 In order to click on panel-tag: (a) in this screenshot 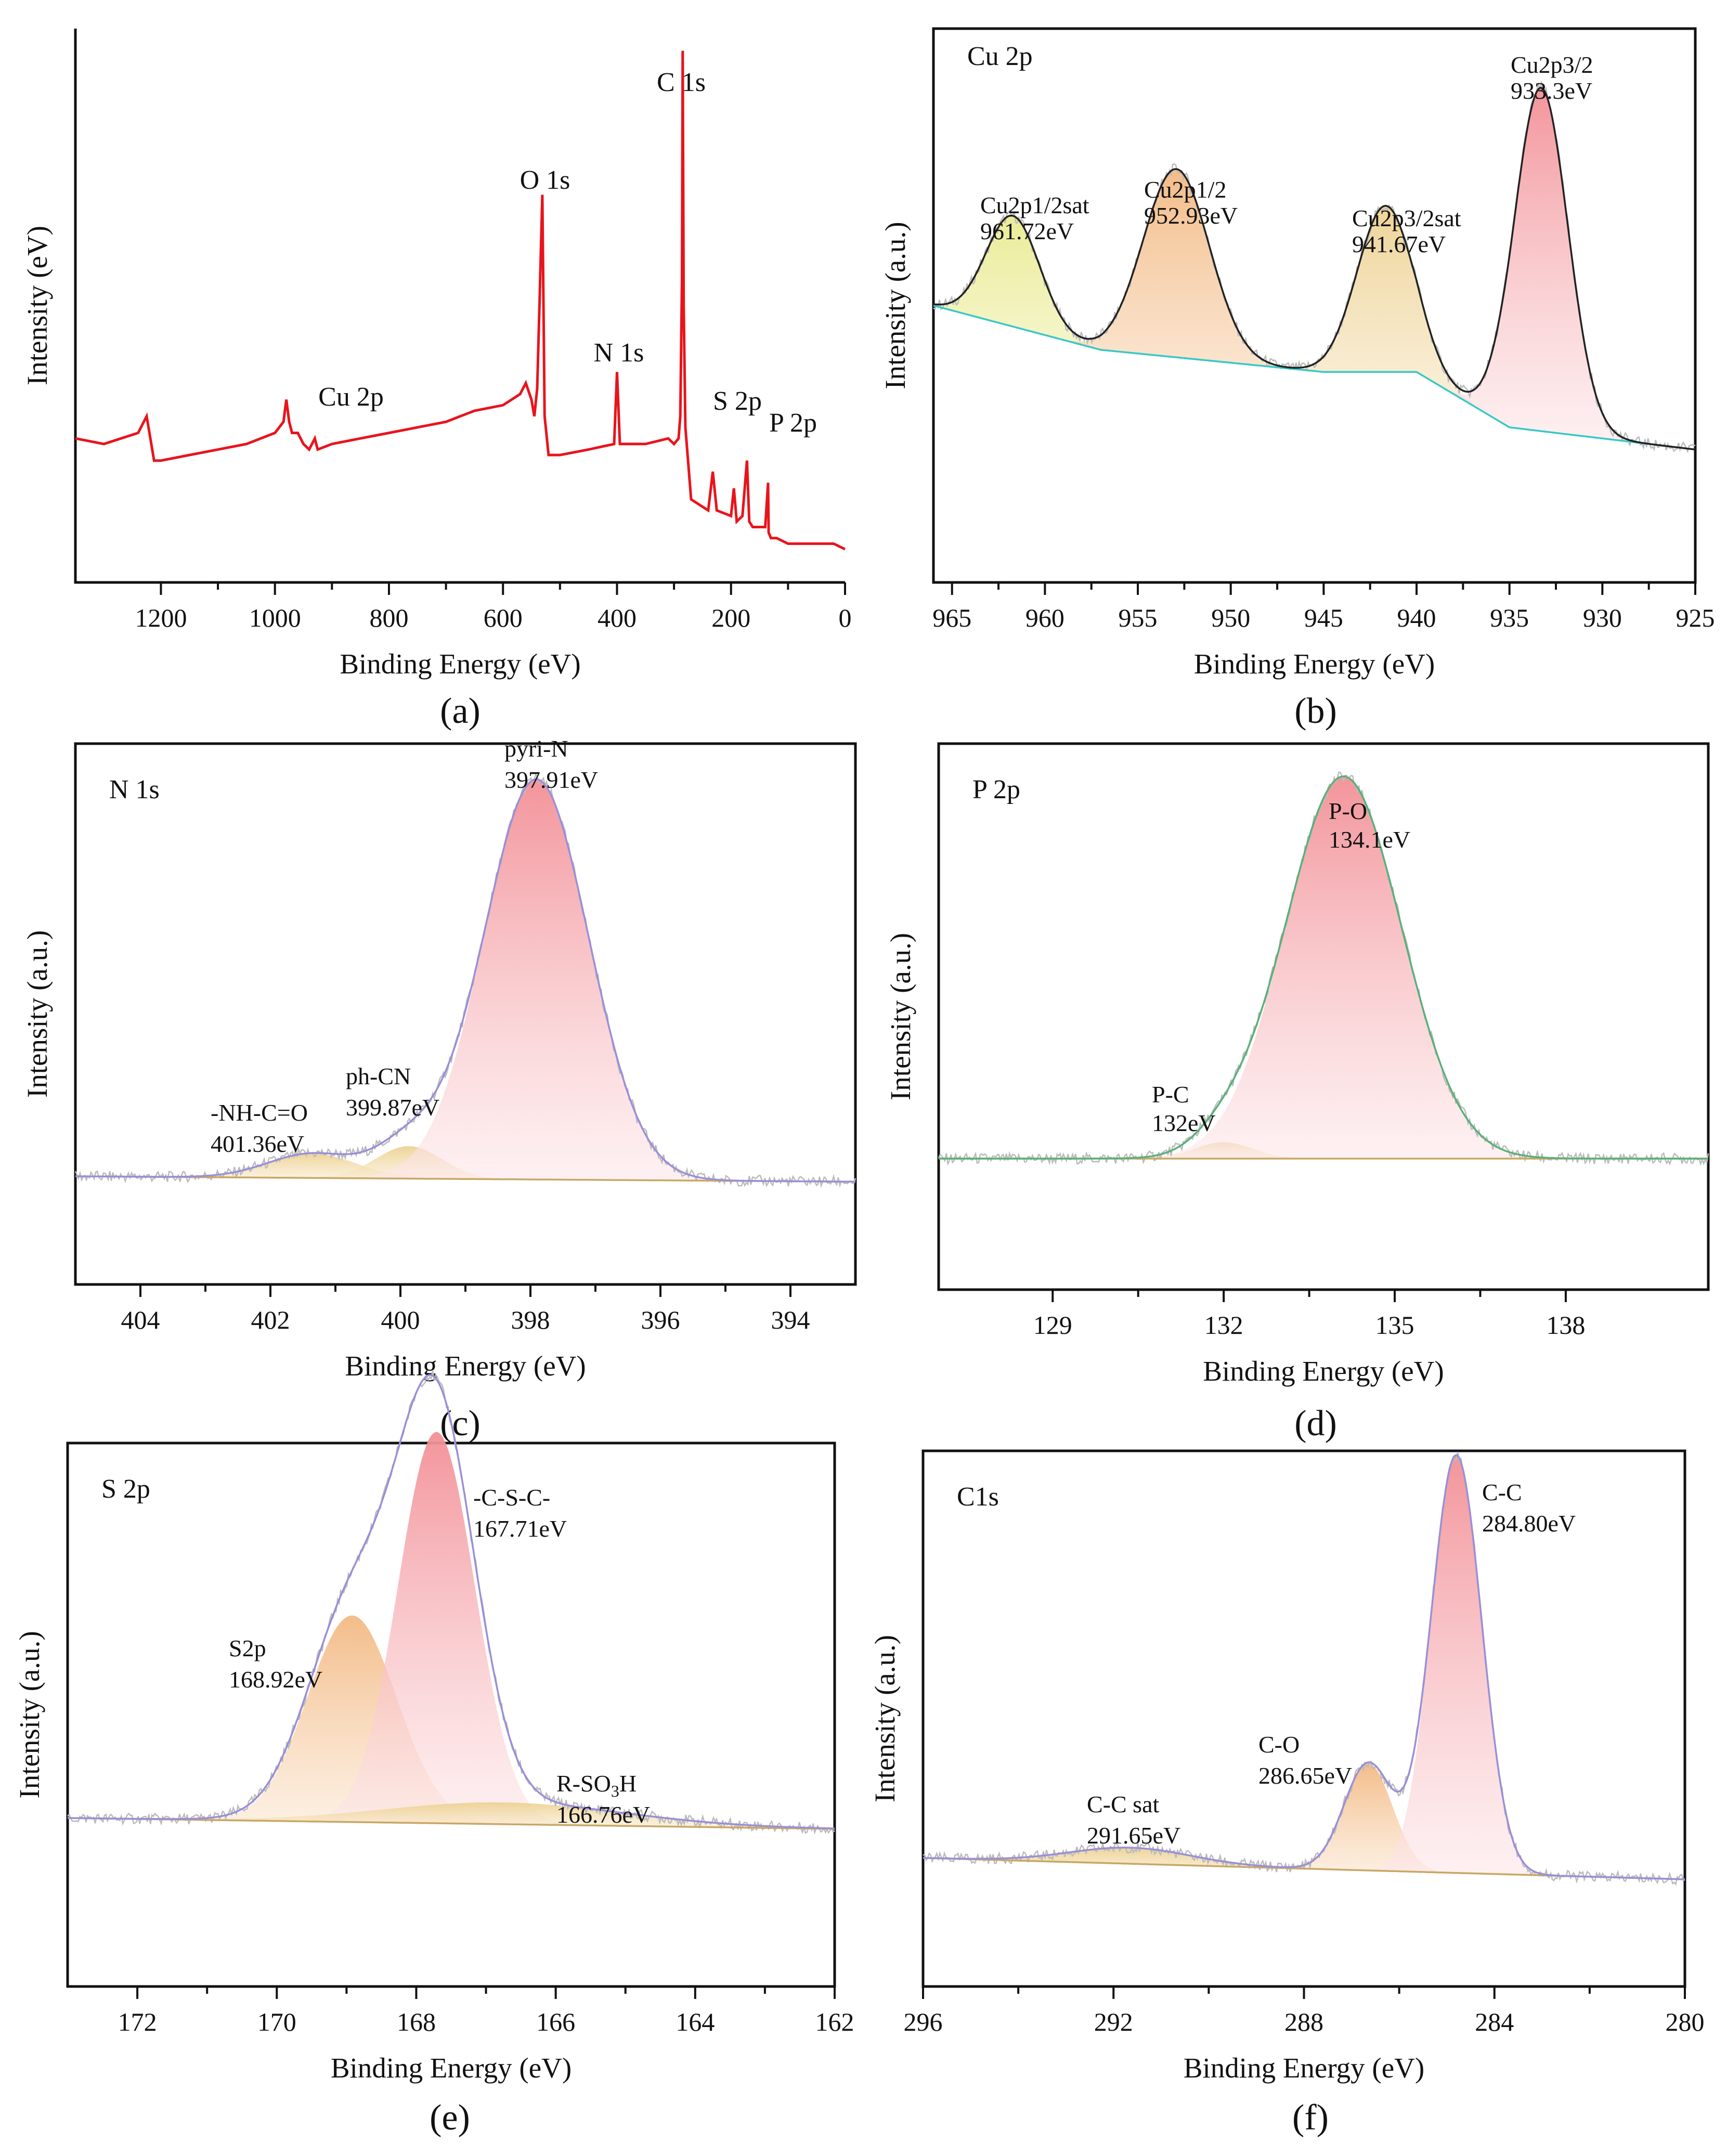, I will do `click(460, 711)`.